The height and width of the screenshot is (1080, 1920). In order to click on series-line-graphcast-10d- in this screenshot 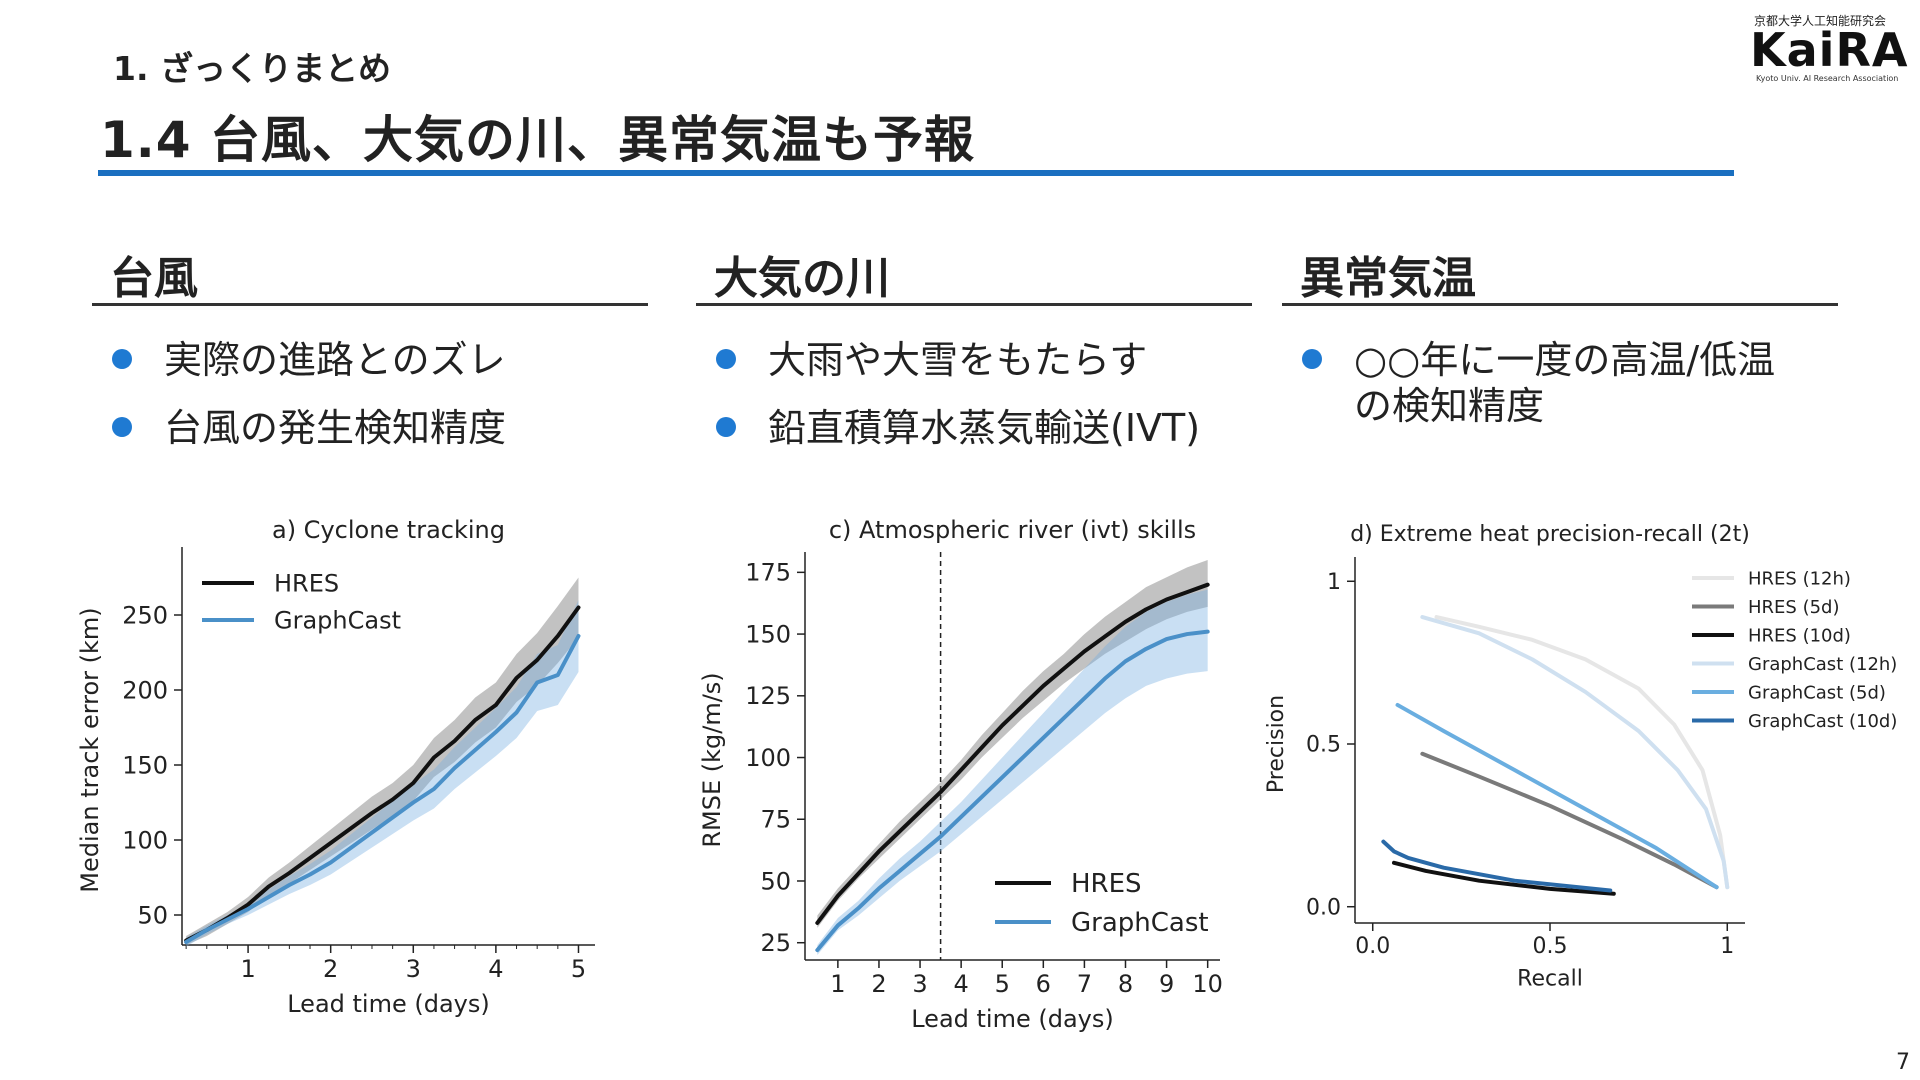, I will do `click(1497, 866)`.